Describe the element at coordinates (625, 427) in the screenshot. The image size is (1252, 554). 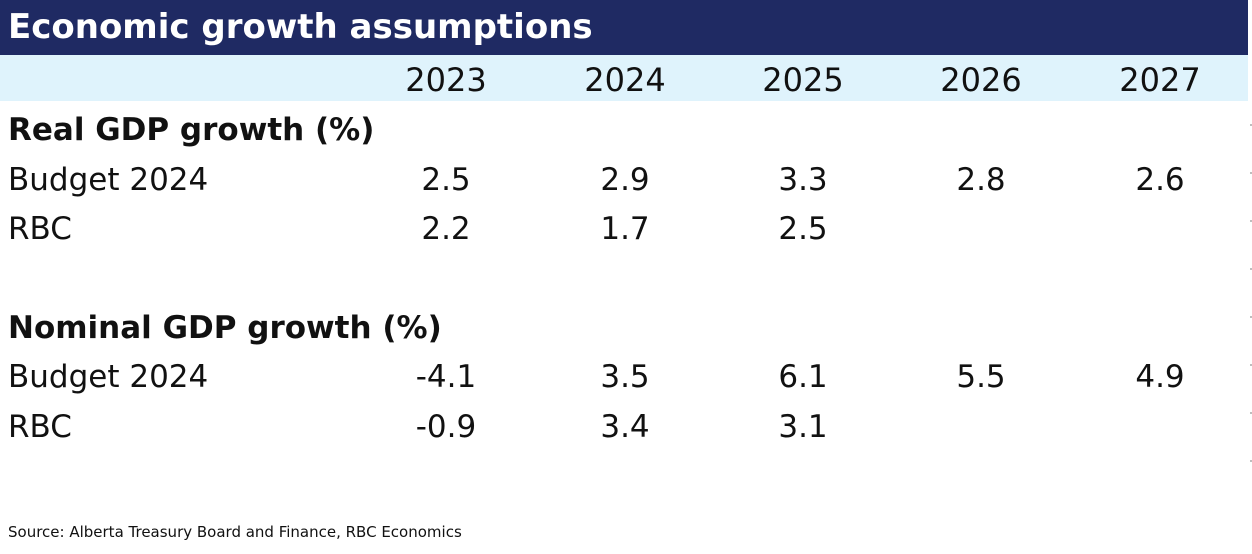
I see `cell-nominal-rbc-2024: 3.4` at that location.